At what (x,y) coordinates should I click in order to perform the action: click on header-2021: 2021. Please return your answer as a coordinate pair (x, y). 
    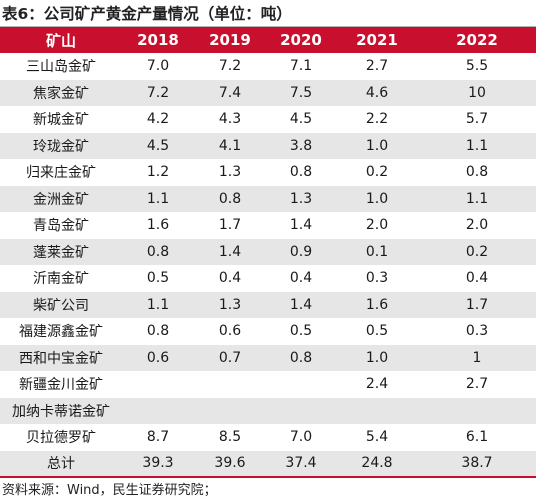
    Looking at the image, I should click on (377, 40).